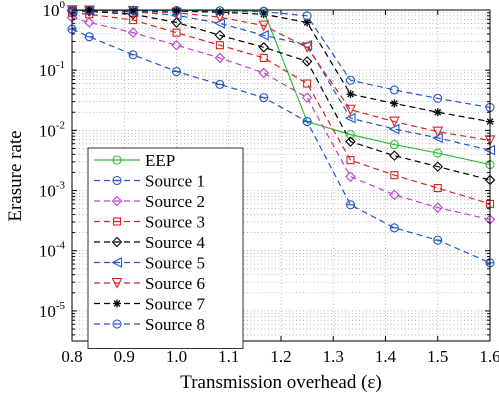 The image size is (499, 395). Describe the element at coordinates (15, 175) in the screenshot. I see `y-axis-label: Erasure rate` at that location.